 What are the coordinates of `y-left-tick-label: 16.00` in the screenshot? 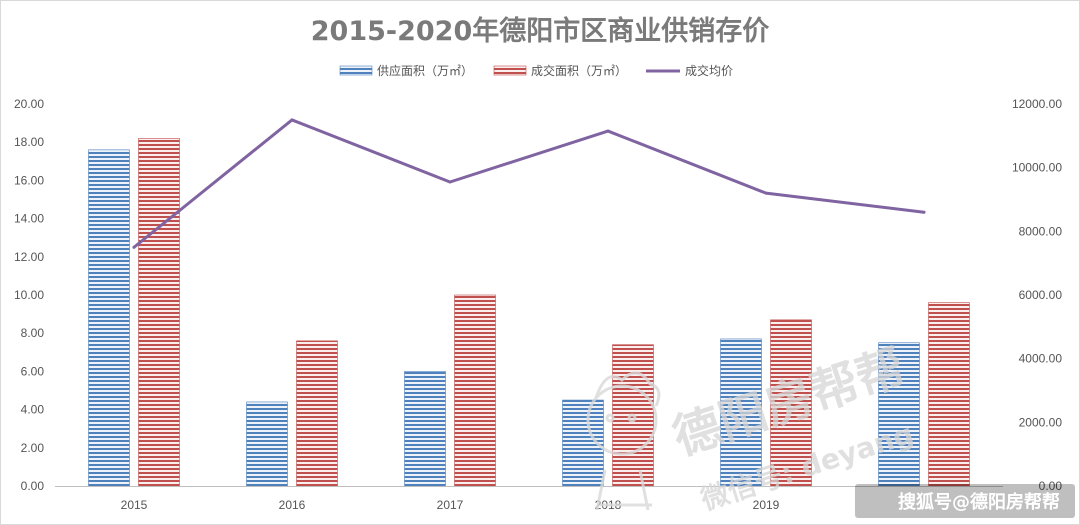 It's located at (29, 180).